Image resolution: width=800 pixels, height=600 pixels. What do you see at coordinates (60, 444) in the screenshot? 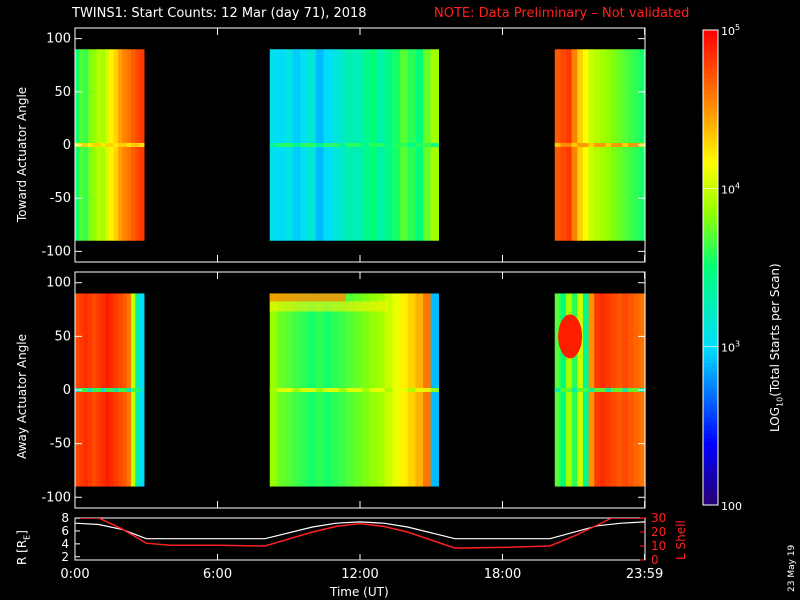
I see `ytick-label: -50` at bounding box center [60, 444].